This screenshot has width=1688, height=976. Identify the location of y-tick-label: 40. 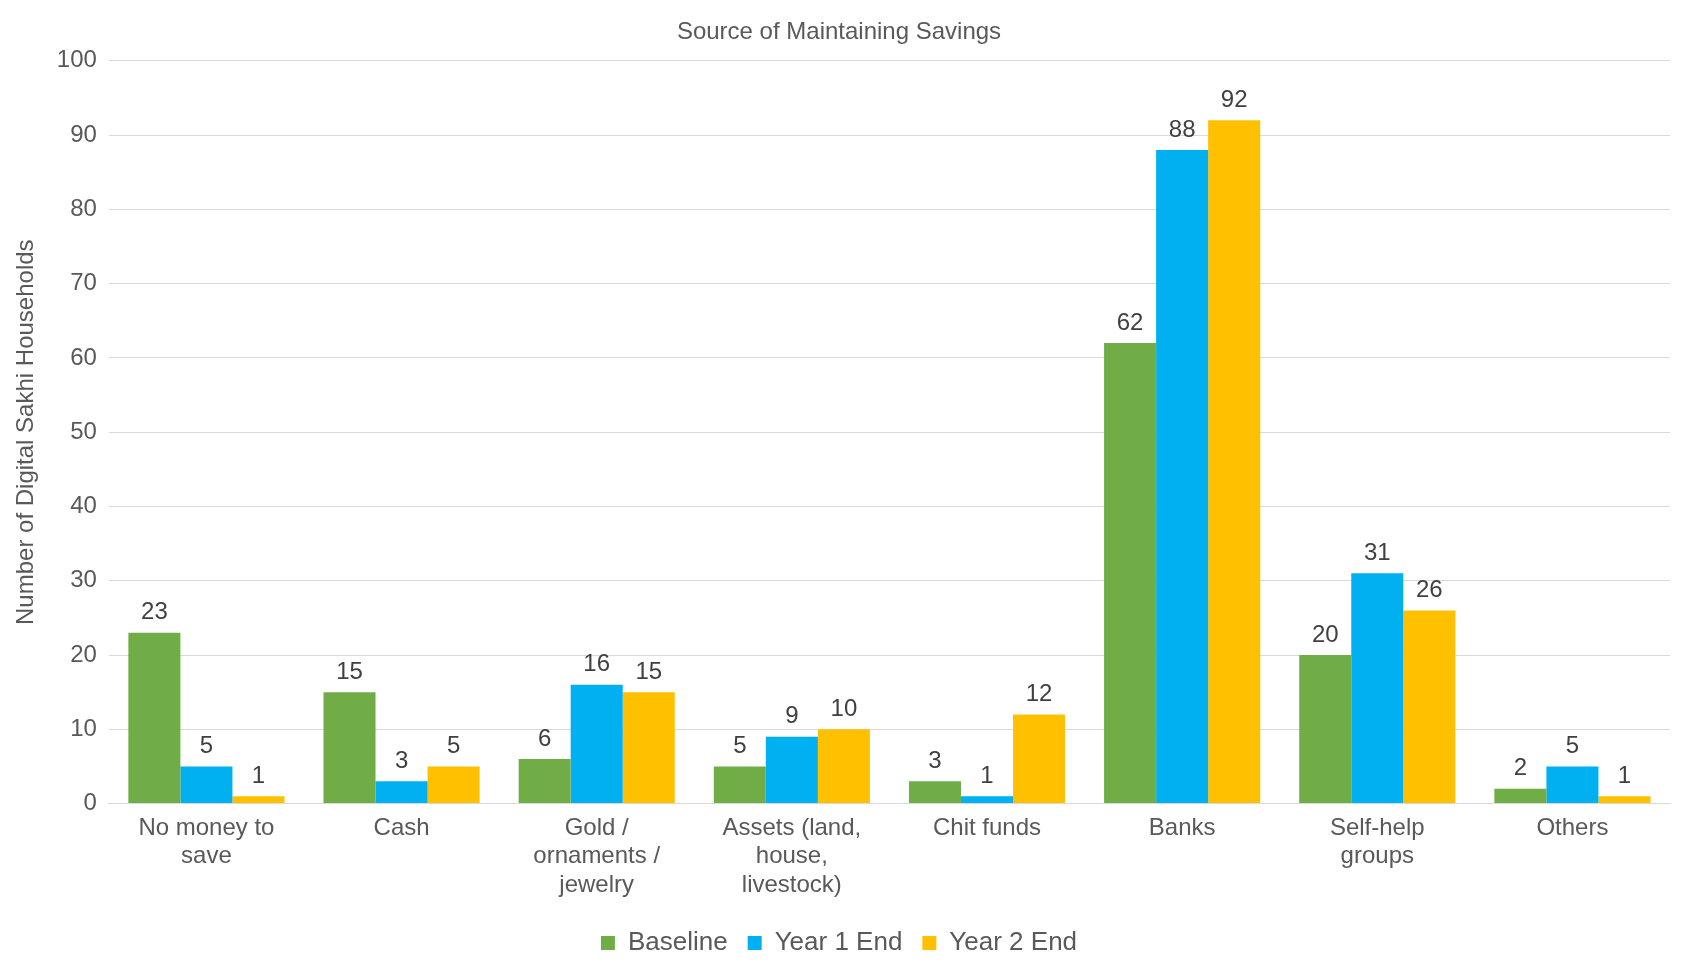
(83, 505).